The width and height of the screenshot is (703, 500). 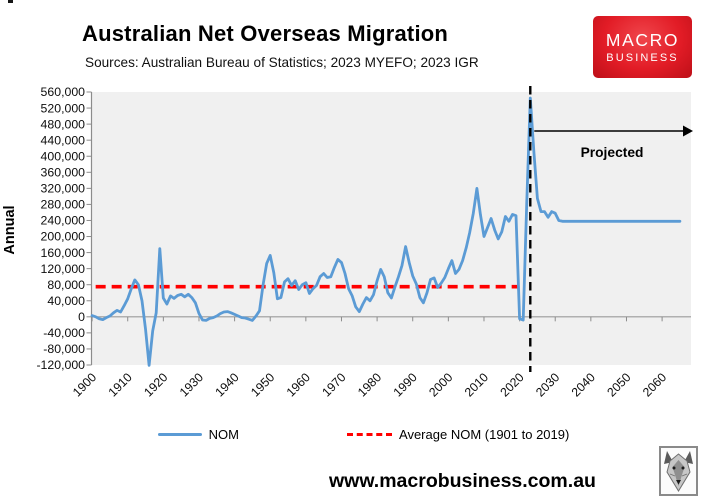 I want to click on y-tick-label: -40,000, so click(x=64, y=333).